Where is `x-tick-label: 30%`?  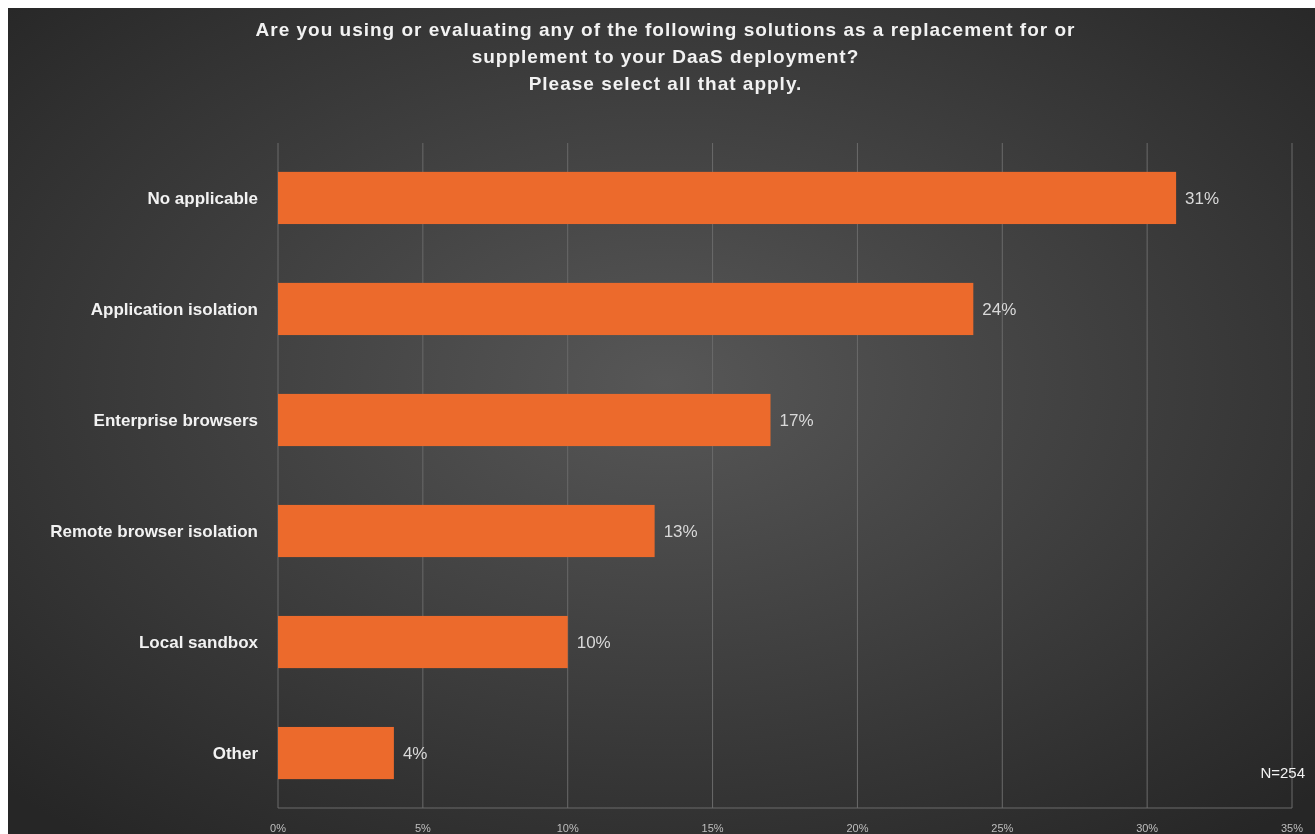 x-tick-label: 30% is located at coordinates (1147, 828).